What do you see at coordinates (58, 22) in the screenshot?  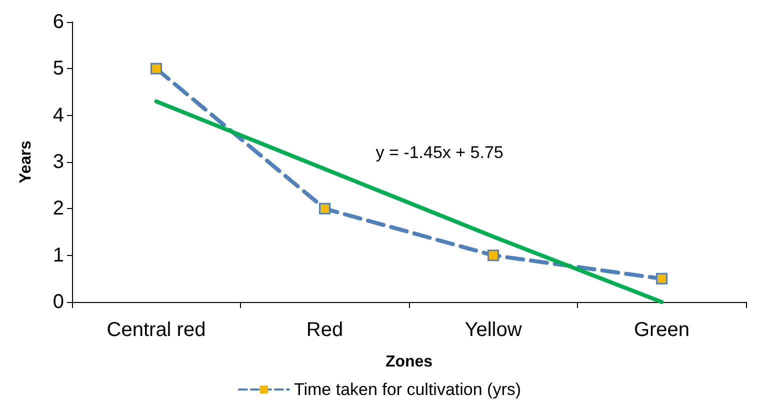 I see `y-tick-label: 6` at bounding box center [58, 22].